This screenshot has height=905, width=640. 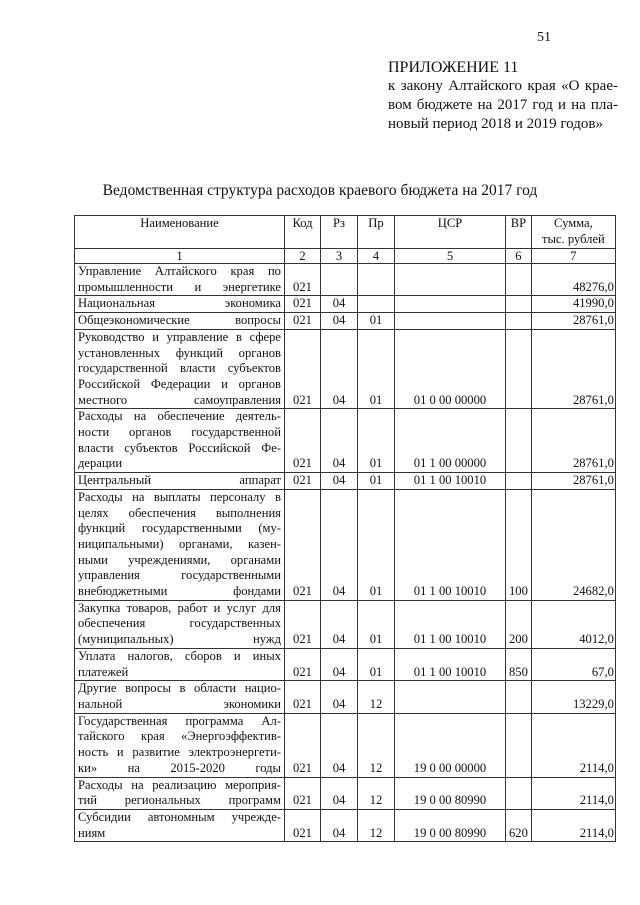 What do you see at coordinates (573, 697) in the screenshot?
I see `cell-sum: 13229,0` at bounding box center [573, 697].